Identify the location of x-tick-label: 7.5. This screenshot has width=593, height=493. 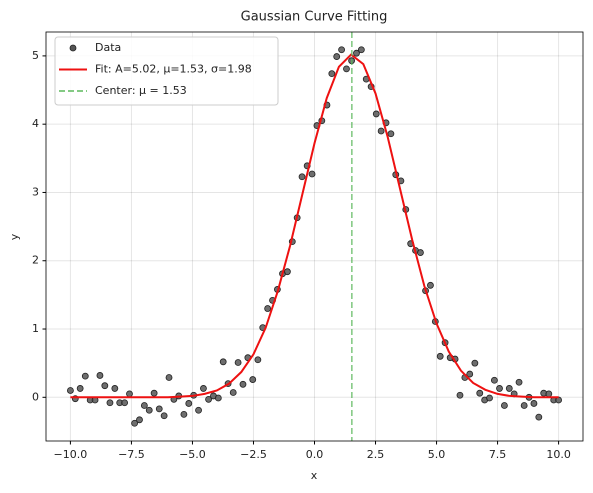
(498, 454).